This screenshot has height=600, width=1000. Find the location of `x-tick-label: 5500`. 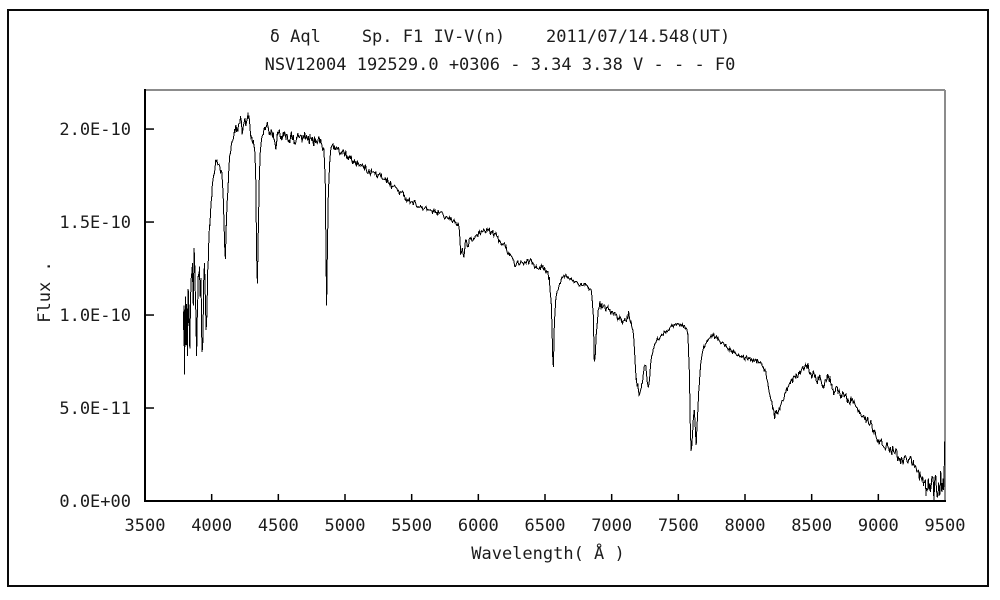

x-tick-label: 5500 is located at coordinates (411, 526).